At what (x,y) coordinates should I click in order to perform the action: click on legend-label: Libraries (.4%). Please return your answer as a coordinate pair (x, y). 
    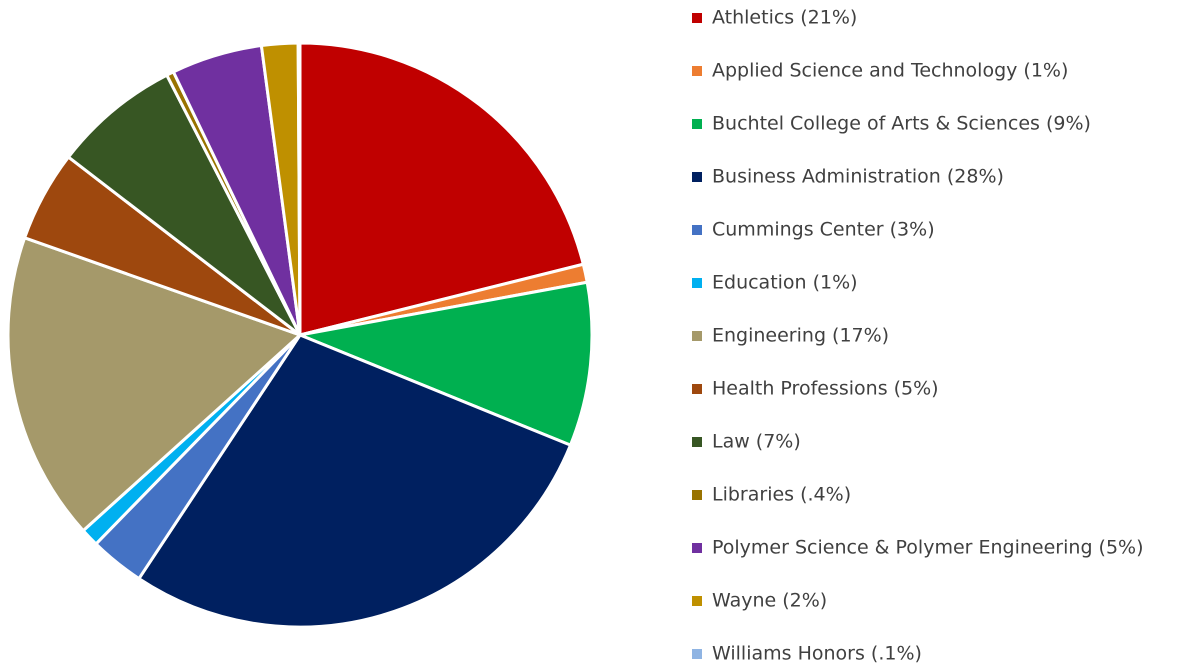
    Looking at the image, I should click on (781, 495).